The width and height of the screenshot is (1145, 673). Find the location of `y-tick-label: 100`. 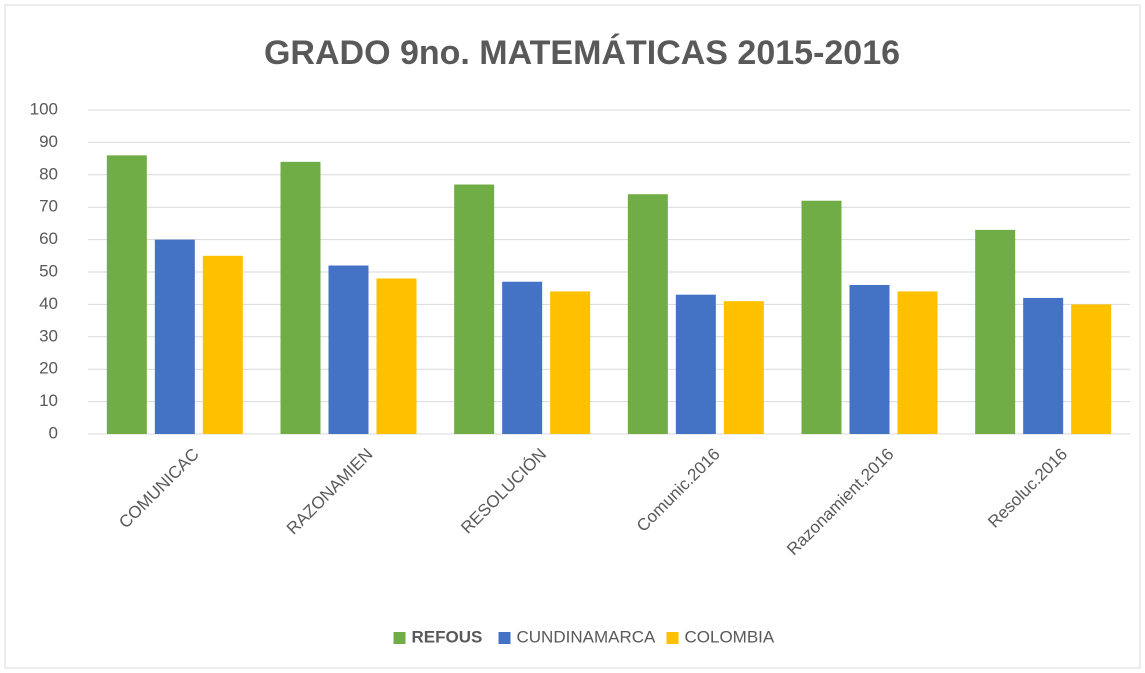

y-tick-label: 100 is located at coordinates (44, 108).